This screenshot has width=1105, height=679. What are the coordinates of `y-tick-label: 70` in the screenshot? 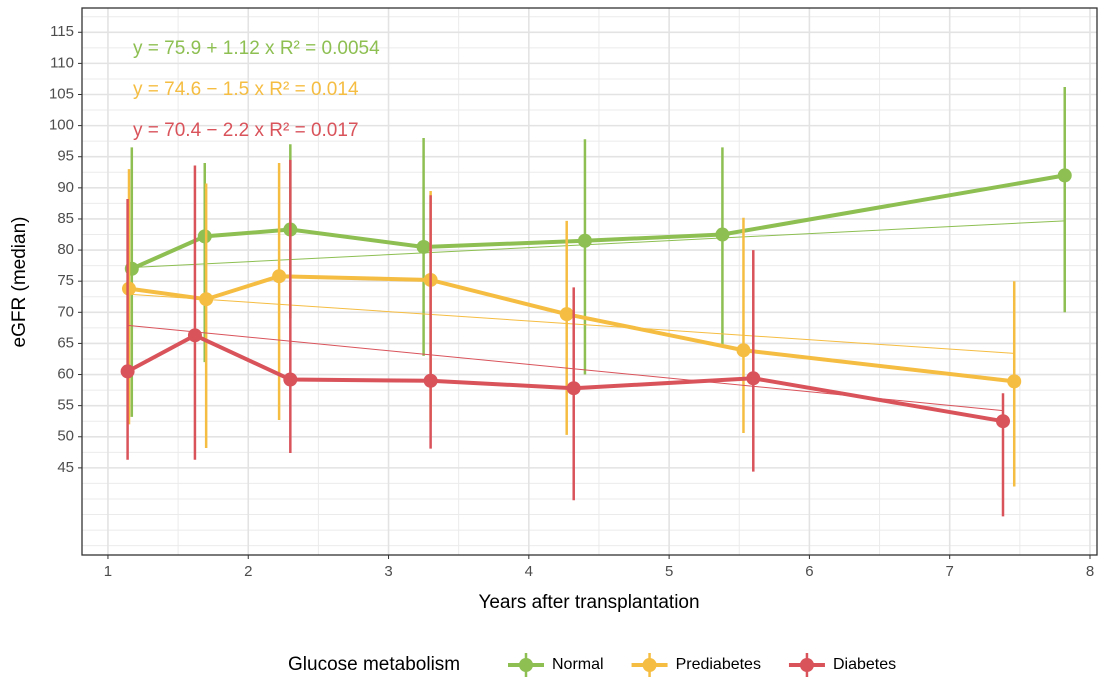 It's located at (65, 311).